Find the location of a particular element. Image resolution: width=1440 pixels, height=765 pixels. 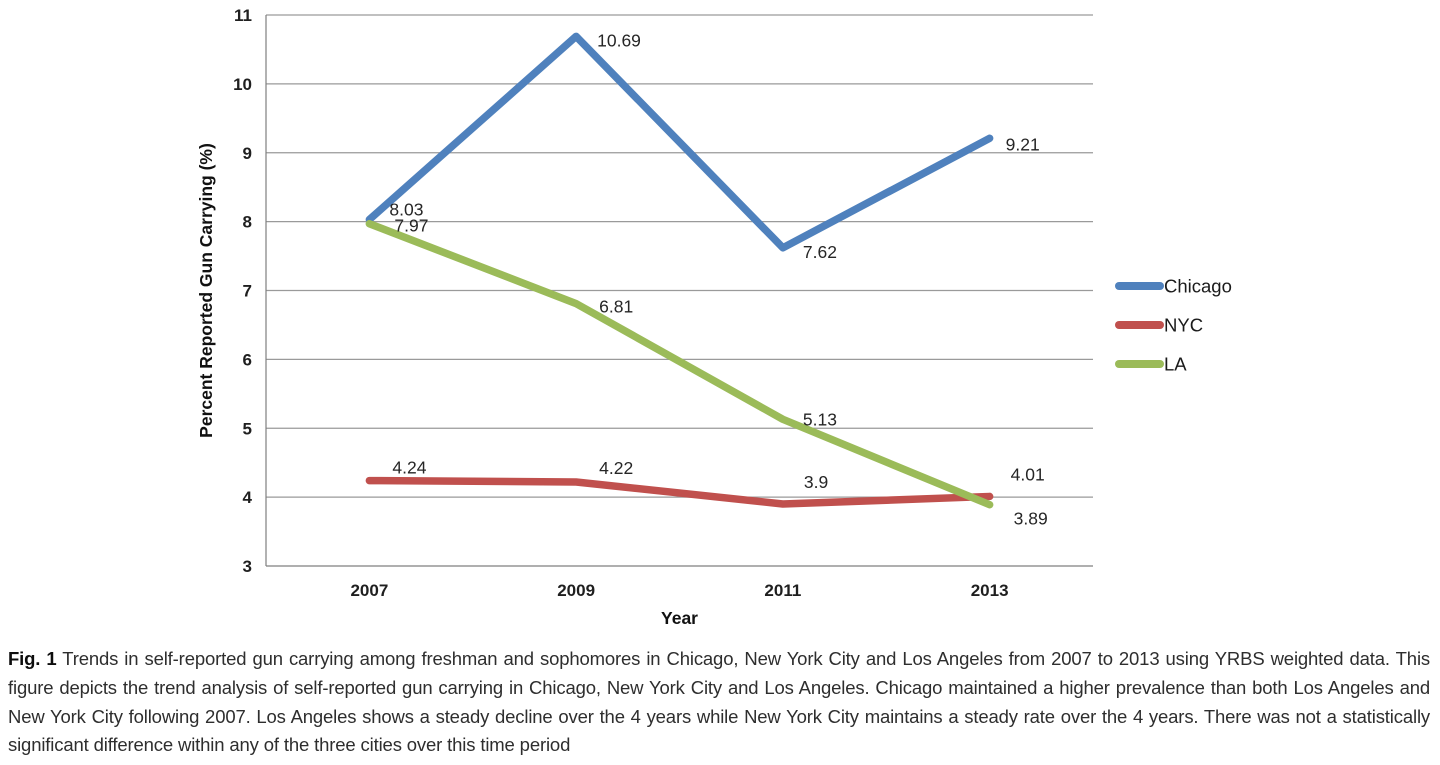

data-label-la-2013: 3.89 is located at coordinates (1031, 519).